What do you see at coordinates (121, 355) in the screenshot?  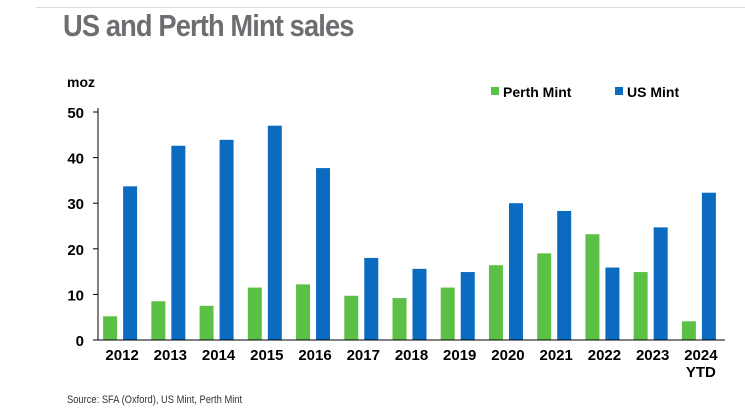 I see `x-tick-label: 2012` at bounding box center [121, 355].